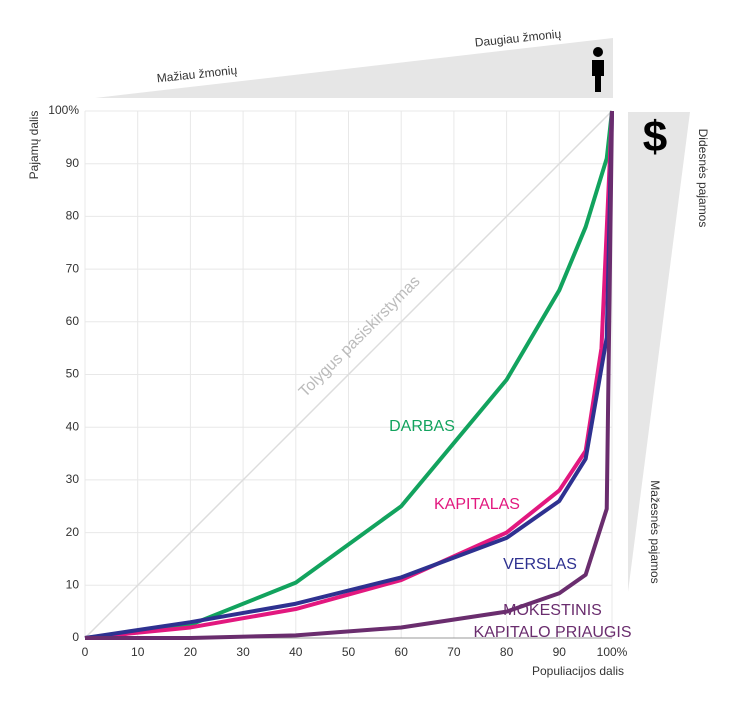 This screenshot has width=750, height=708. I want to click on series-label: Tolygus pasiskirstymas, so click(360, 337).